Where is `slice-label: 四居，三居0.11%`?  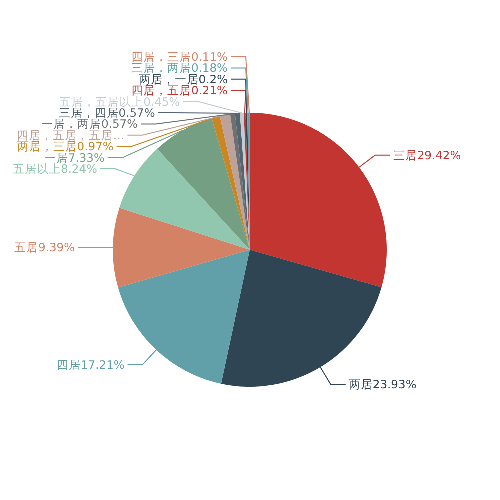 slice-label: 四居，三居0.11% is located at coordinates (179, 57).